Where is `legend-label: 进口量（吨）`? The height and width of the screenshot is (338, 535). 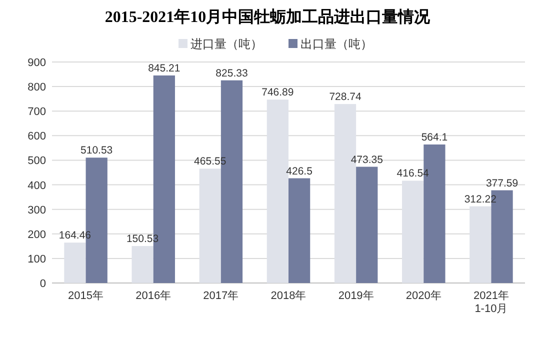 legend-label: 进口量（吨） is located at coordinates (226, 44).